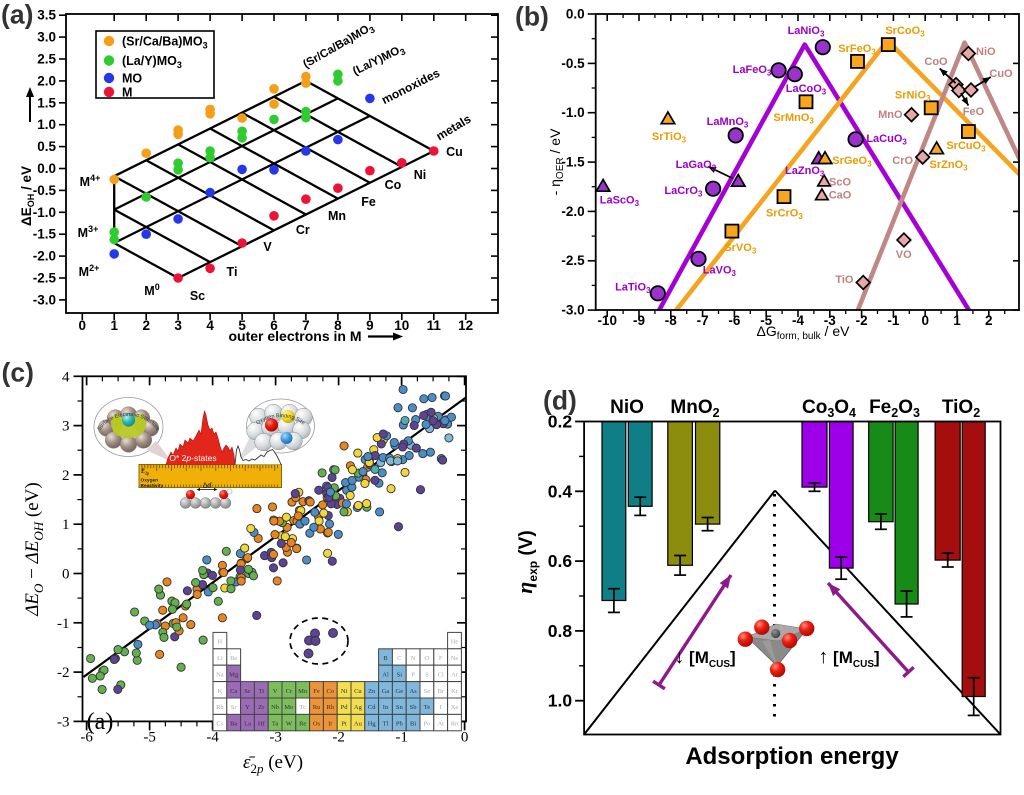 The image size is (1024, 795). What do you see at coordinates (890, 115) in the screenshot?
I see `svg-text: MnO` at bounding box center [890, 115].